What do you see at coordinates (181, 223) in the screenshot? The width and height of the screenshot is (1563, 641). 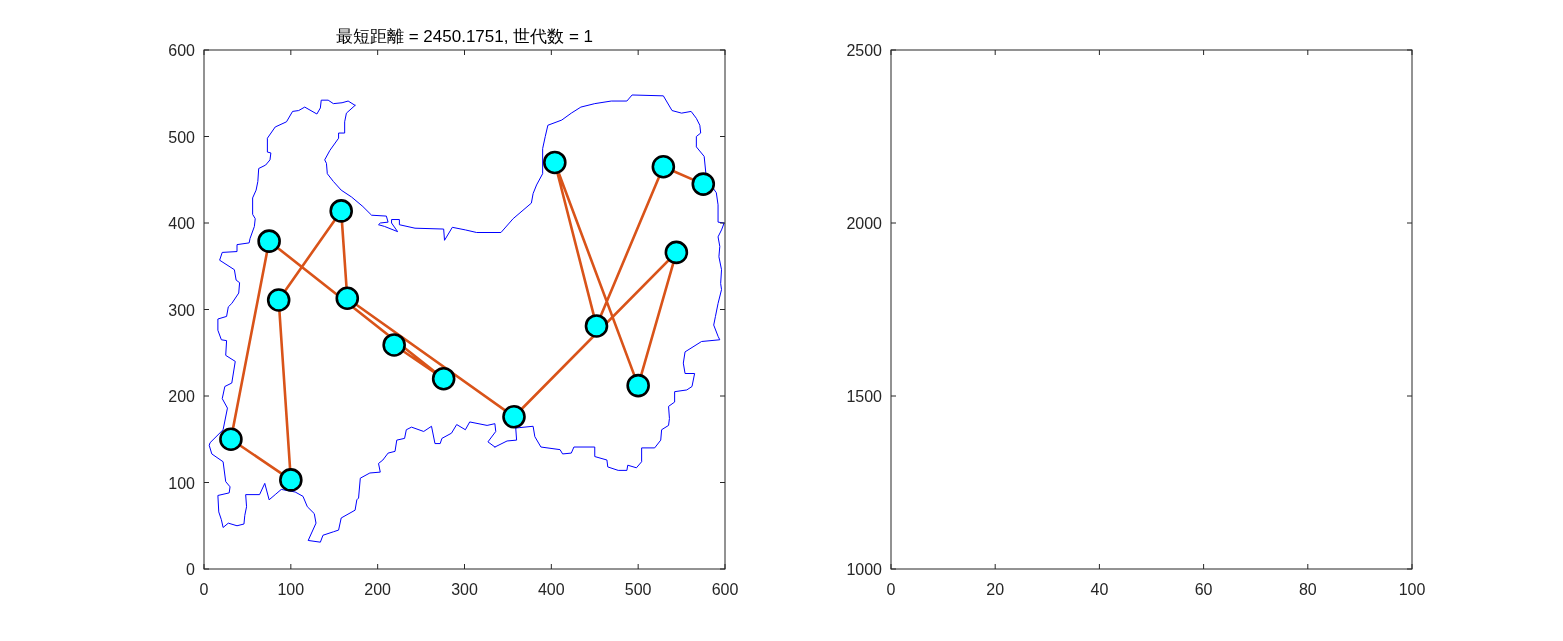 I see `y-tick-label: 400` at bounding box center [181, 223].